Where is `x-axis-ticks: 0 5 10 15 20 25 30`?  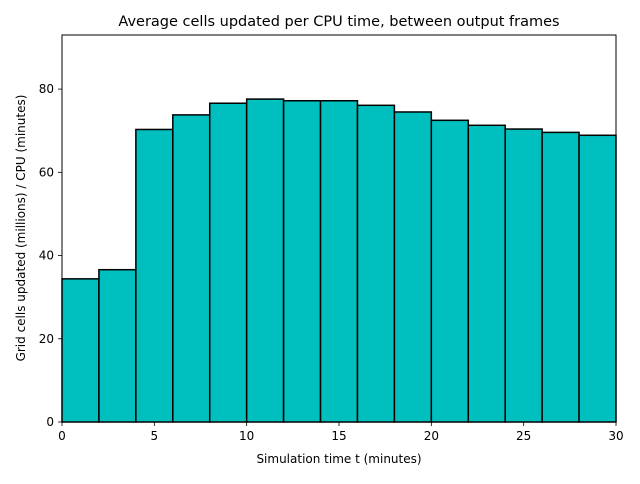 x-axis-ticks: 0 5 10 15 20 25 30 is located at coordinates (341, 432).